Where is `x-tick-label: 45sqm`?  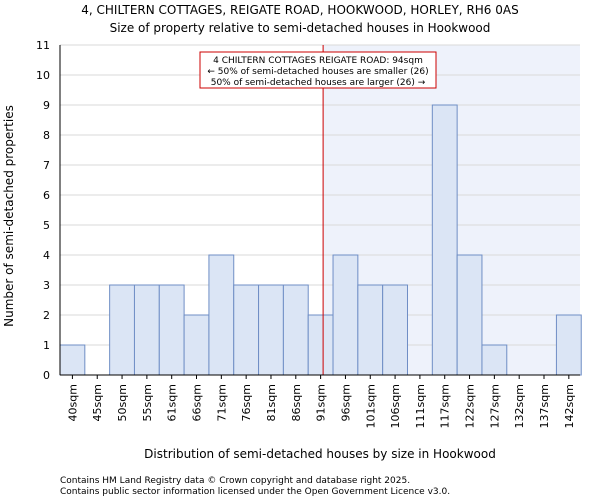 x-tick-label: 45sqm is located at coordinates (97, 402).